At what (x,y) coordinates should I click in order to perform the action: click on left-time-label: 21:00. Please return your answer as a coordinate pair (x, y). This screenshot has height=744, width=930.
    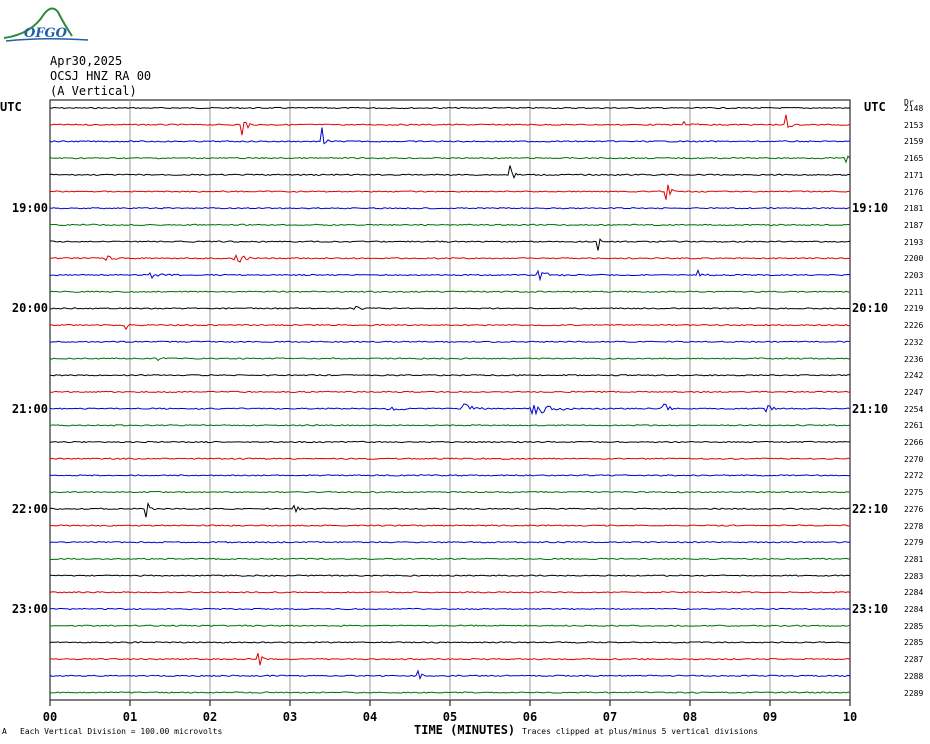
    Looking at the image, I should click on (29, 408).